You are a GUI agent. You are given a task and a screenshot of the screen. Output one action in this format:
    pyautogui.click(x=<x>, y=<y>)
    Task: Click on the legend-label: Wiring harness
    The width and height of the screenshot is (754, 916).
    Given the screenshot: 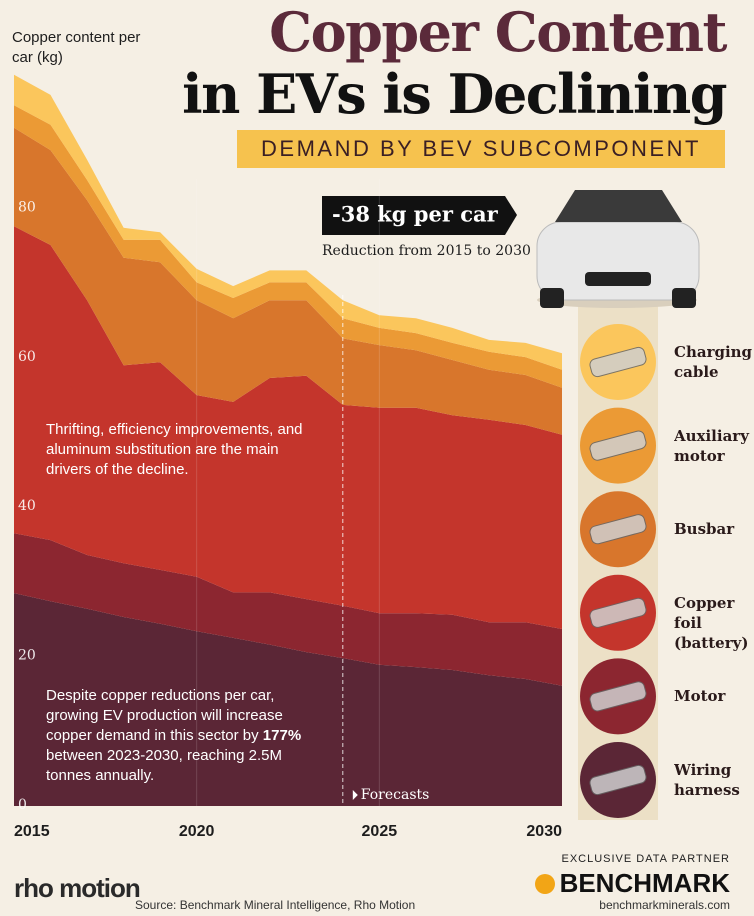 What is the action you would take?
    pyautogui.click(x=707, y=780)
    